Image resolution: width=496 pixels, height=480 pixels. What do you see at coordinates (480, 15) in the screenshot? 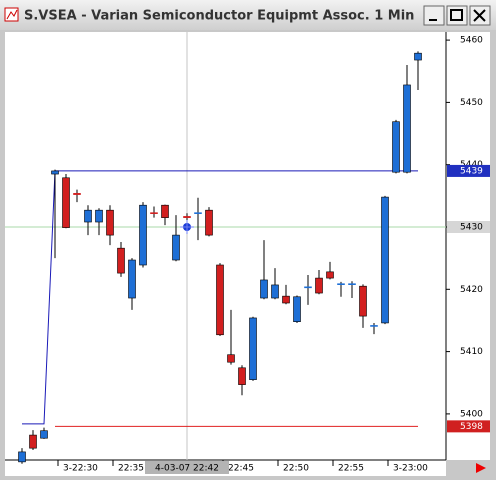
I see `close-button` at bounding box center [480, 15].